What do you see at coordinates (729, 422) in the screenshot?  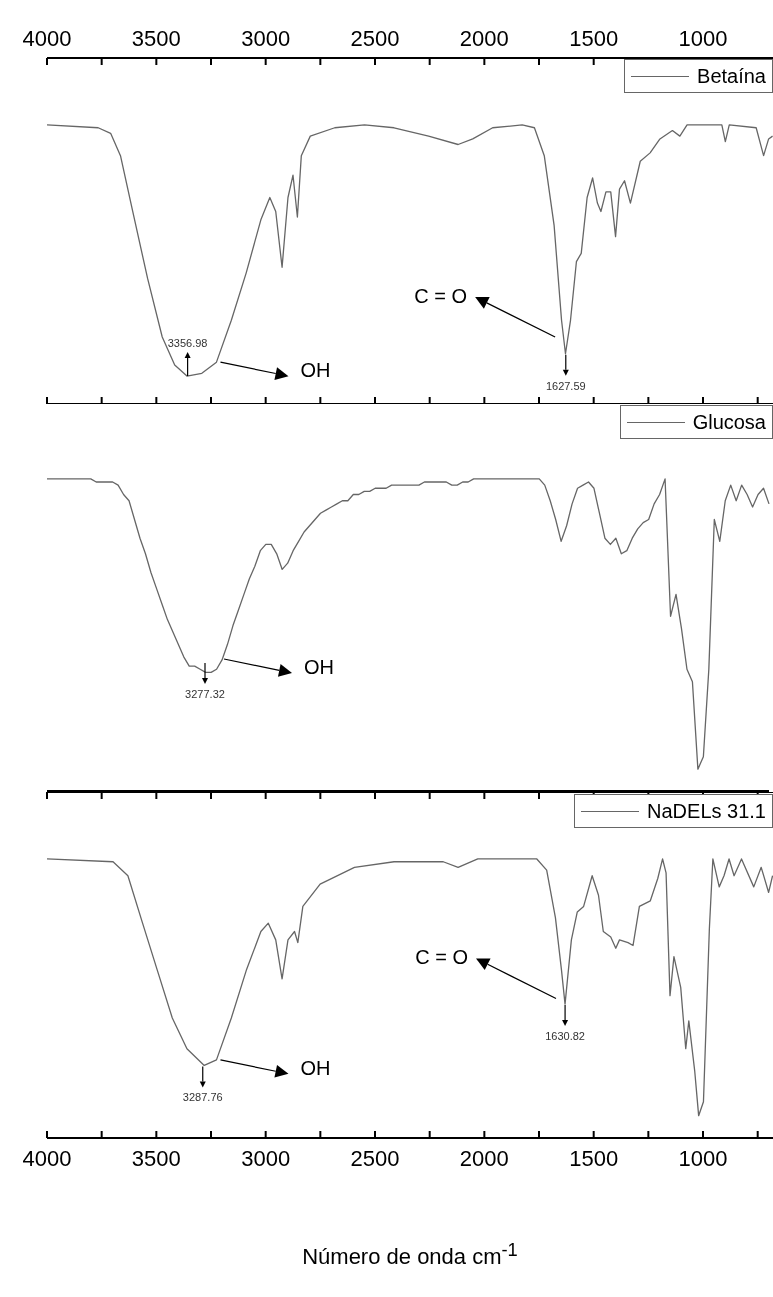 I see `legend-label: Glucosa` at bounding box center [729, 422].